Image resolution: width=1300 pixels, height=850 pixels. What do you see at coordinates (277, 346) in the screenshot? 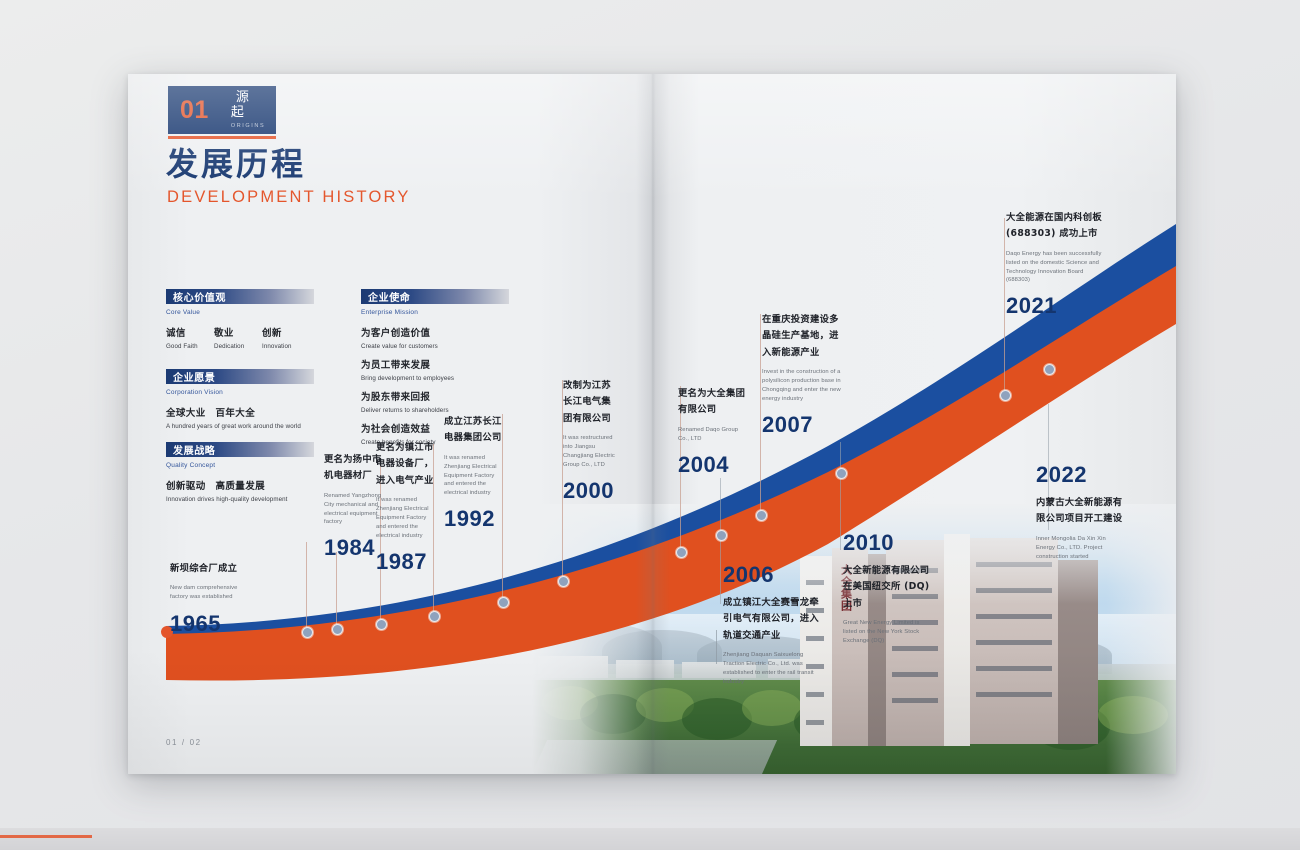
I see `item-en: Innovation` at bounding box center [277, 346].